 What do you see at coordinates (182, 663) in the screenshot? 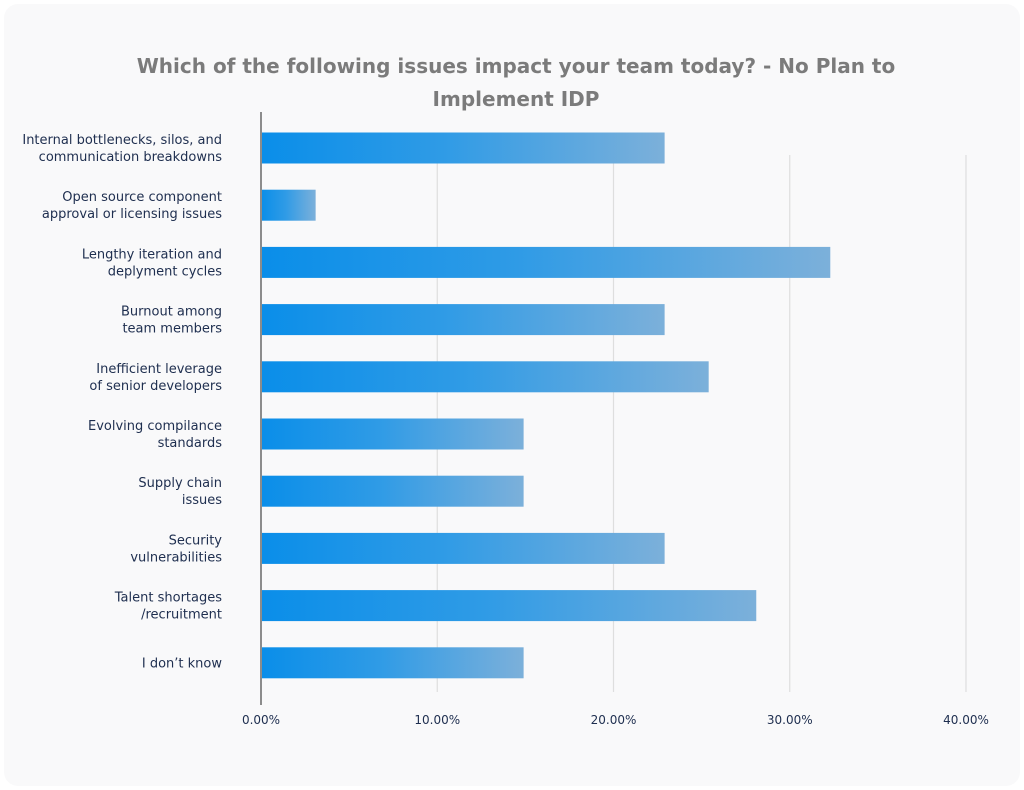
I see `category-label: I don’t know` at bounding box center [182, 663].